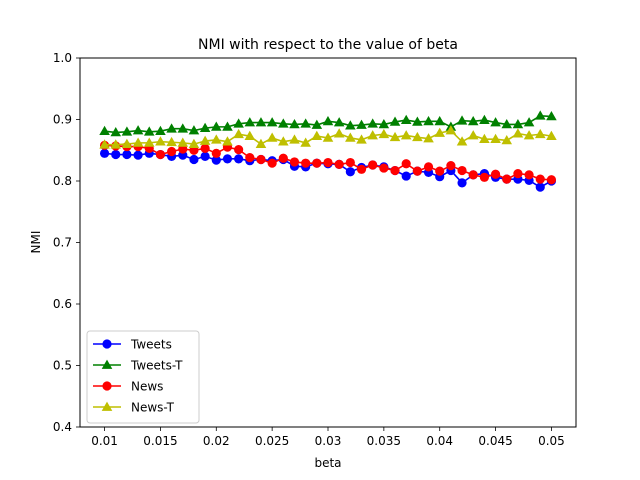 This screenshot has width=640, height=480. Describe the element at coordinates (62, 366) in the screenshot. I see `y-tick-label: 0.5` at that location.